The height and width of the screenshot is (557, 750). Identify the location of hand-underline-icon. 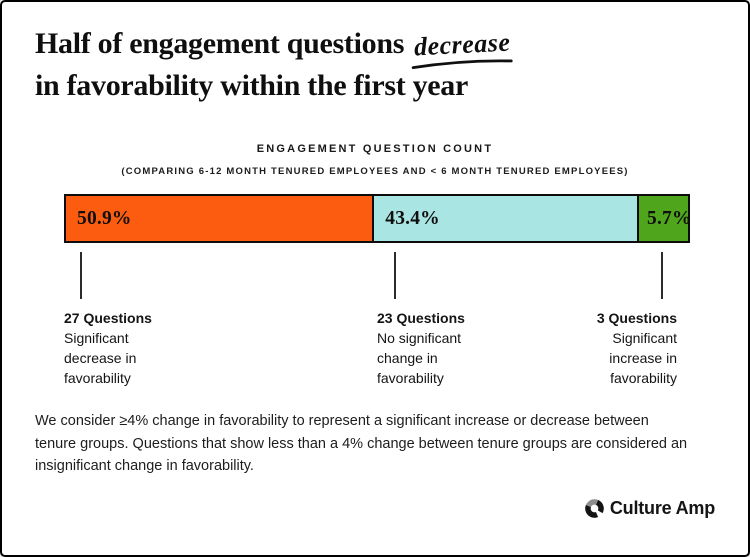
(462, 64).